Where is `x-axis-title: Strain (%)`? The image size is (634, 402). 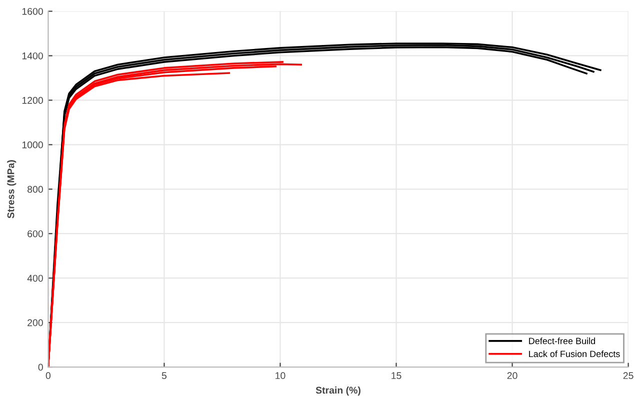 x-axis-title: Strain (%) is located at coordinates (338, 391).